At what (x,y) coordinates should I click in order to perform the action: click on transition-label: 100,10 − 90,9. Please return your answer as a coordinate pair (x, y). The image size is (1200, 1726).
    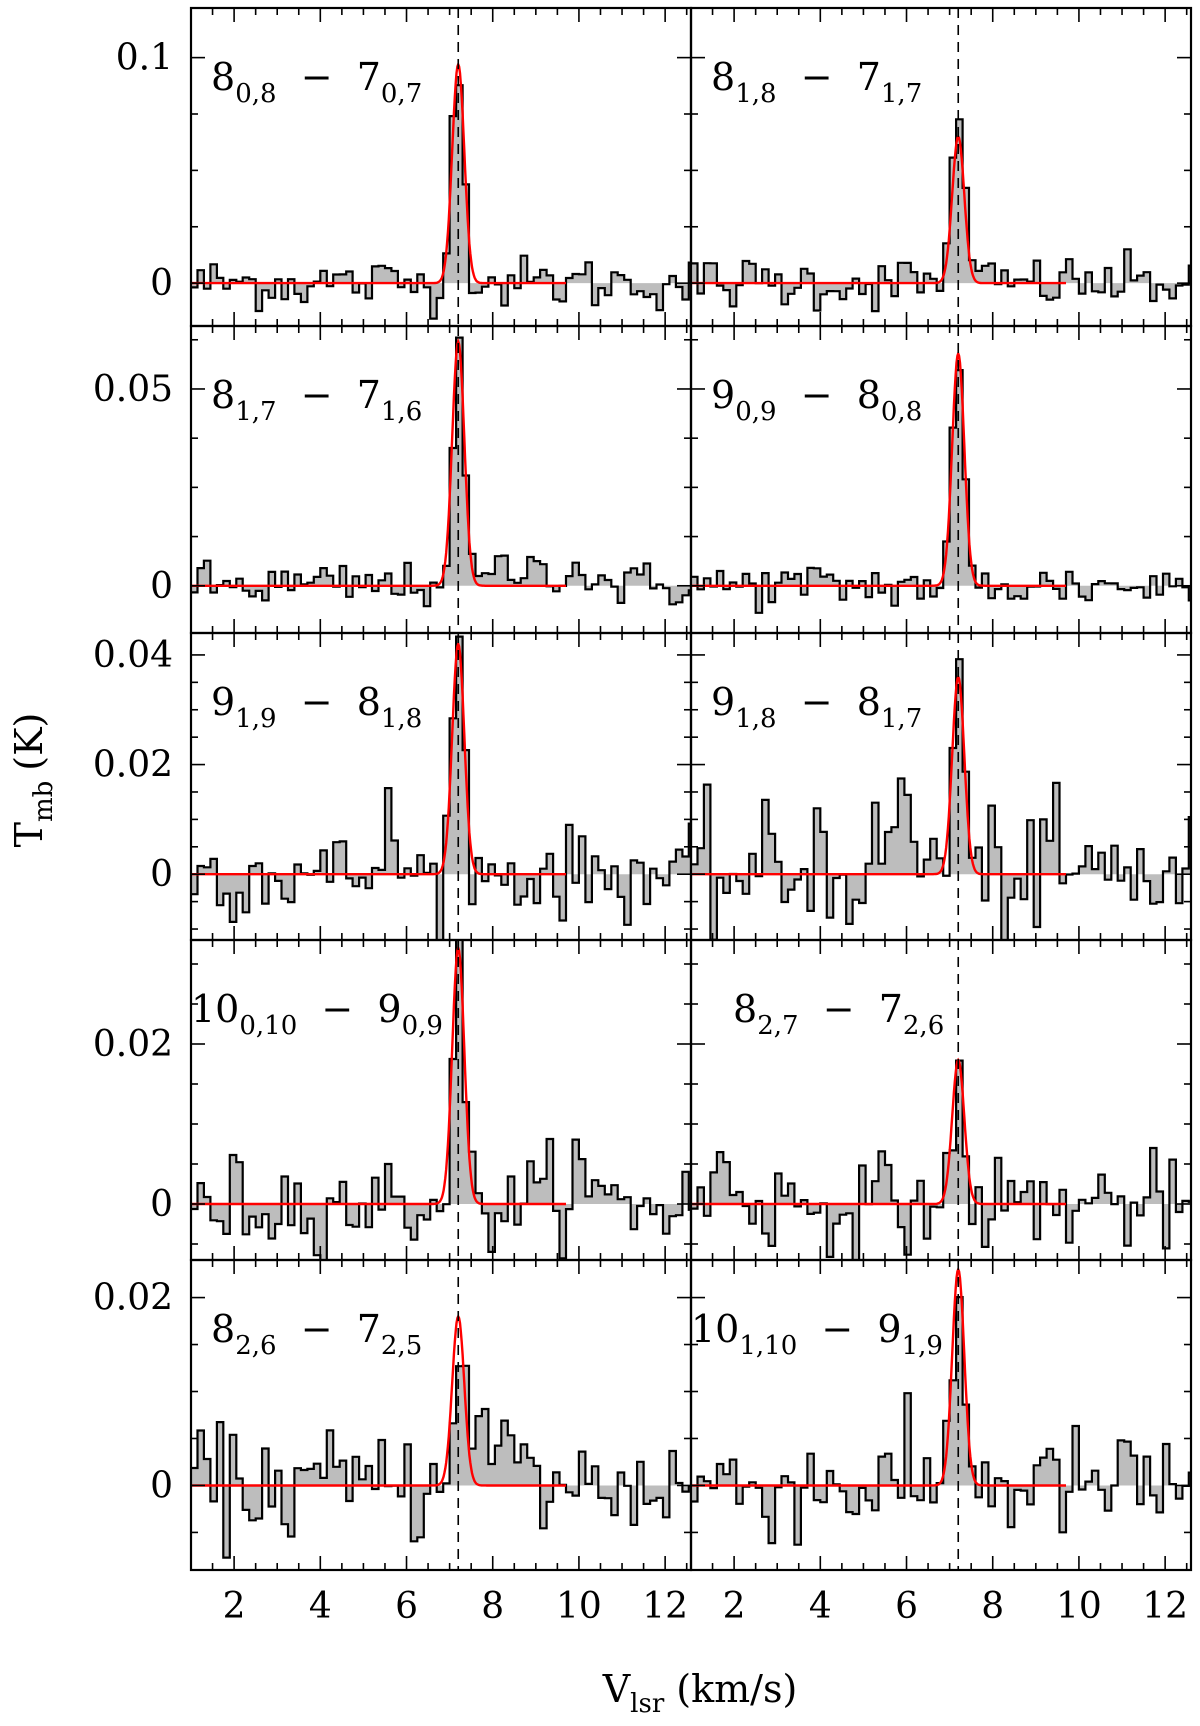
    Looking at the image, I should click on (317, 1014).